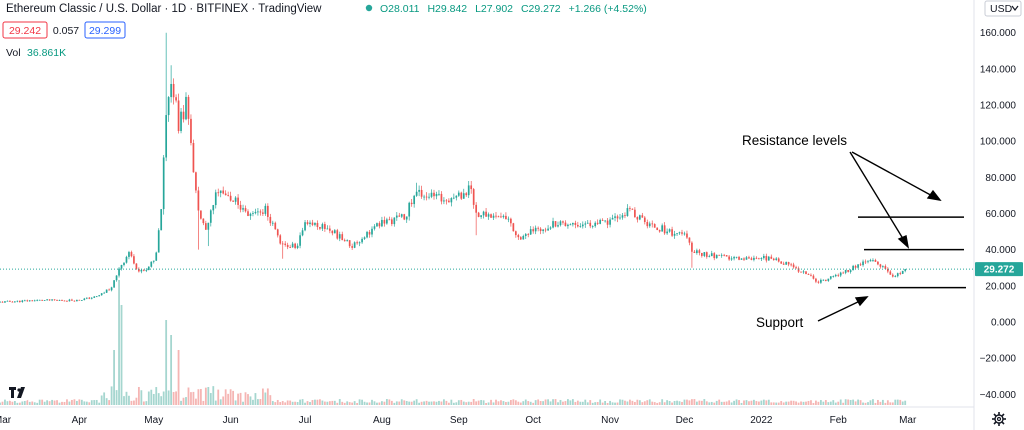 This screenshot has height=430, width=1024. Describe the element at coordinates (998, 142) in the screenshot. I see `price-tick-label: 100.000` at that location.